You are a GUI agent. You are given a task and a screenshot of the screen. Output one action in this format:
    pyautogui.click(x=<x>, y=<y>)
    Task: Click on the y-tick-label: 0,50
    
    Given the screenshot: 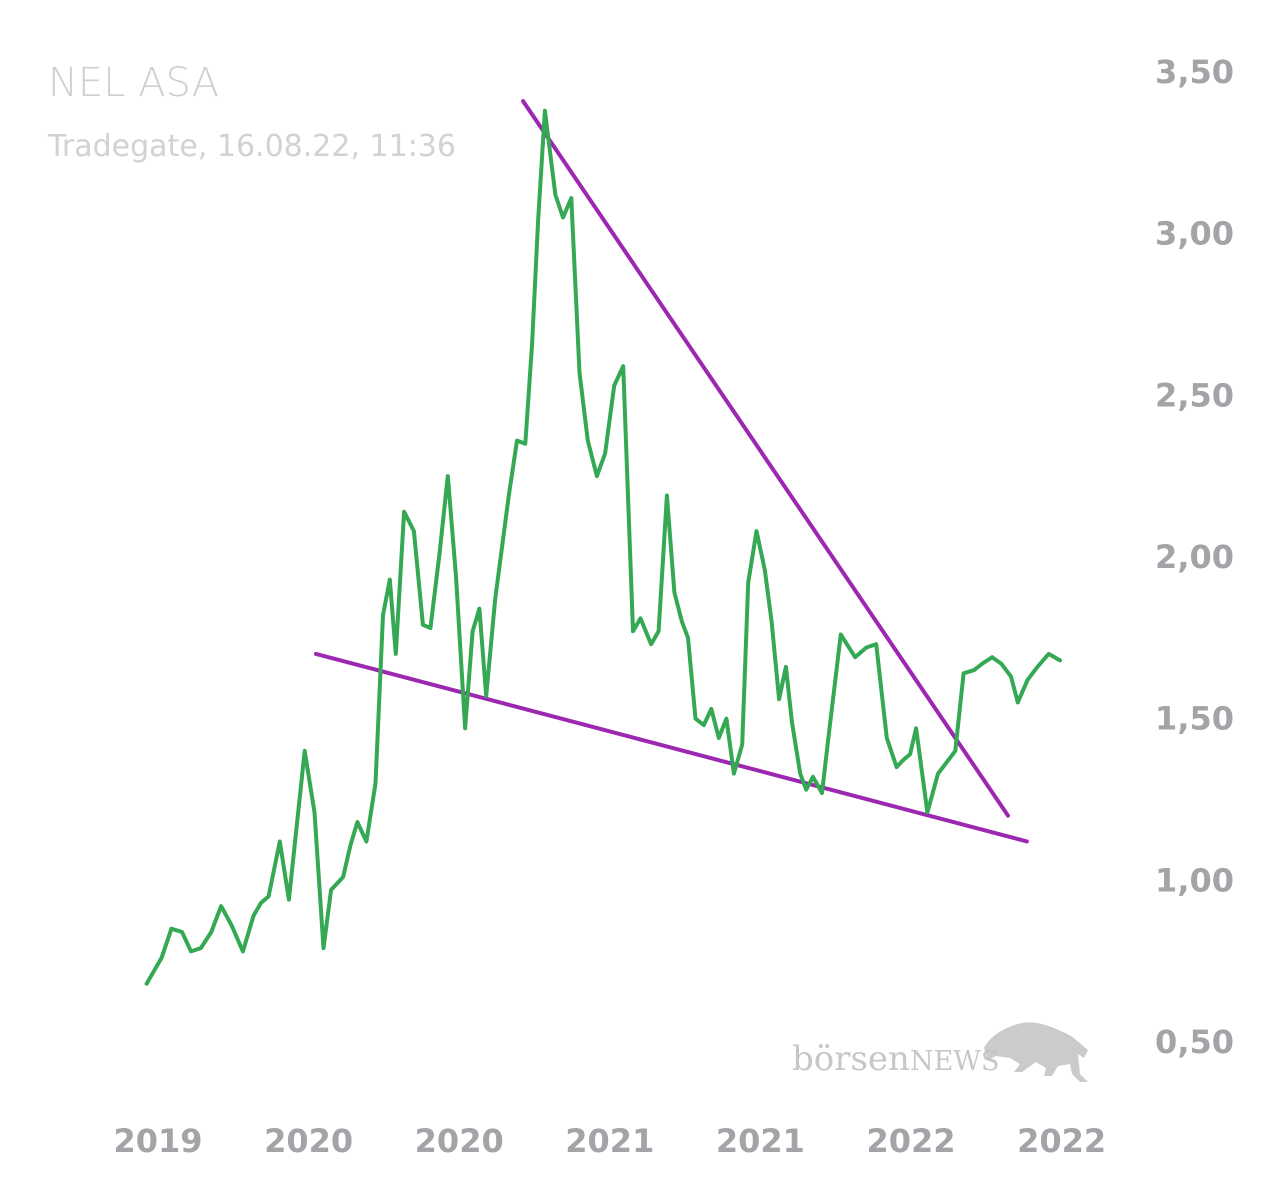 What is the action you would take?
    pyautogui.click(x=1194, y=1042)
    